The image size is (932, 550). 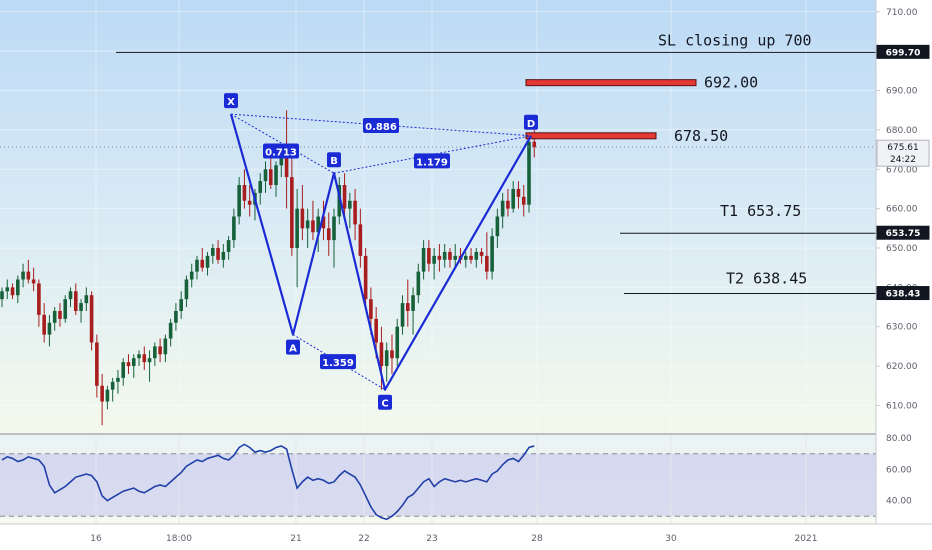 I want to click on ratio-box-xd, so click(x=381, y=125).